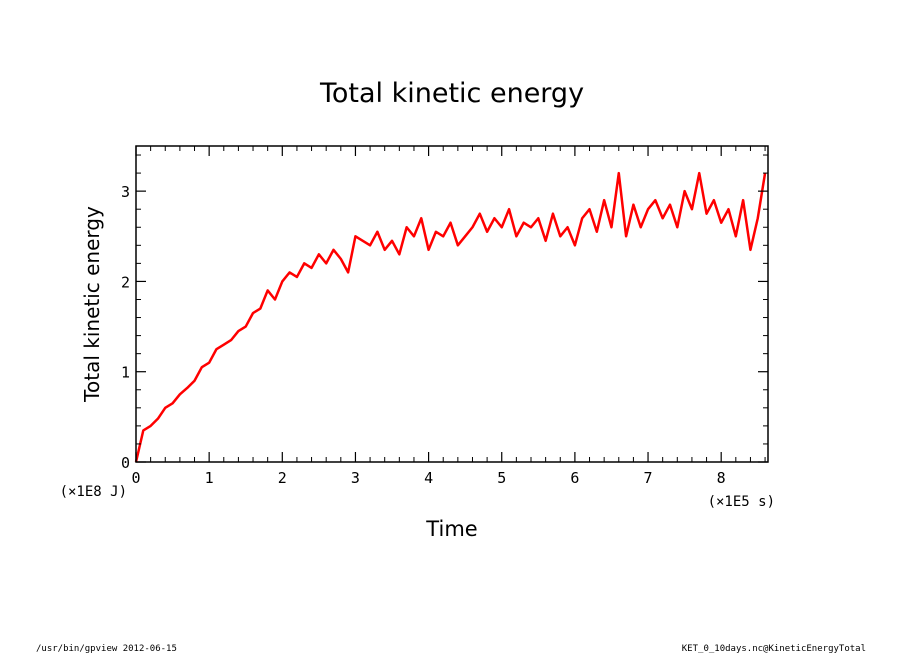  Describe the element at coordinates (721, 478) in the screenshot. I see `x-tick-label: 8` at that location.